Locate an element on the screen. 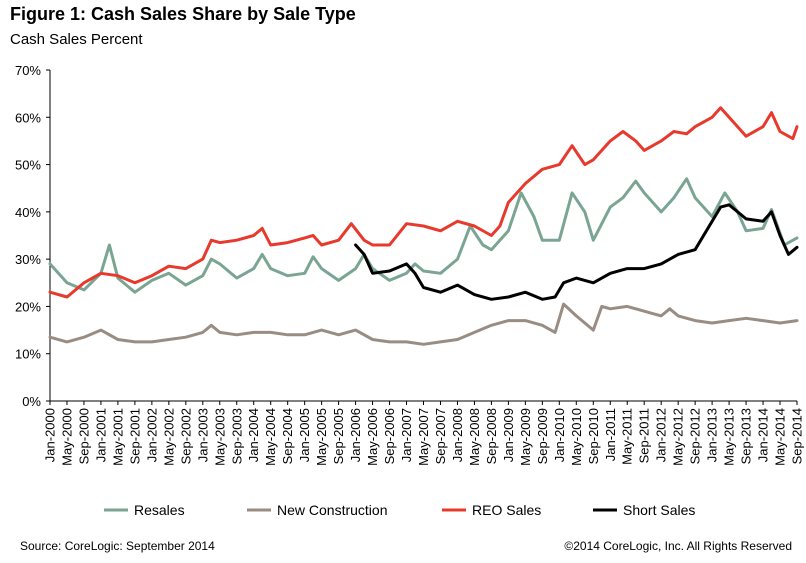  x-tick-label: May-2009 is located at coordinates (525, 437).